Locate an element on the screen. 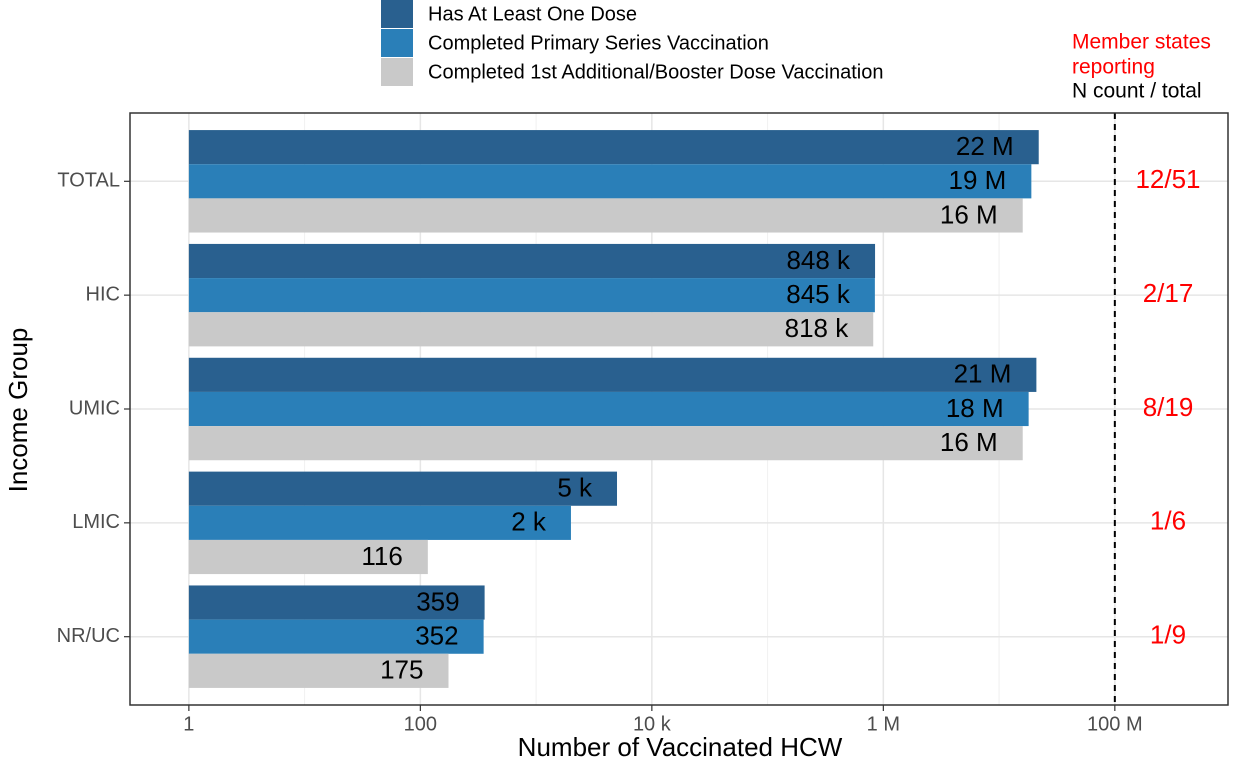 Image resolution: width=1236 pixels, height=765 pixels. reporting-label: 8/19 is located at coordinates (1168, 407).